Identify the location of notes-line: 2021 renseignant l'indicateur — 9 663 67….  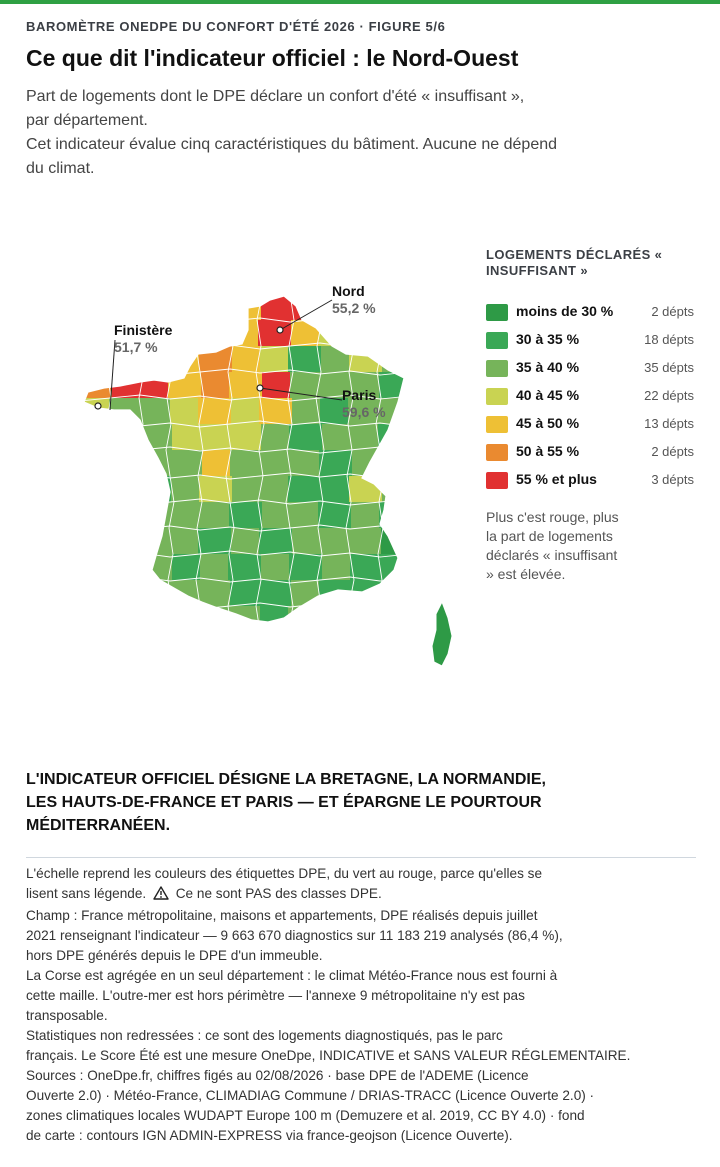
(294, 935).